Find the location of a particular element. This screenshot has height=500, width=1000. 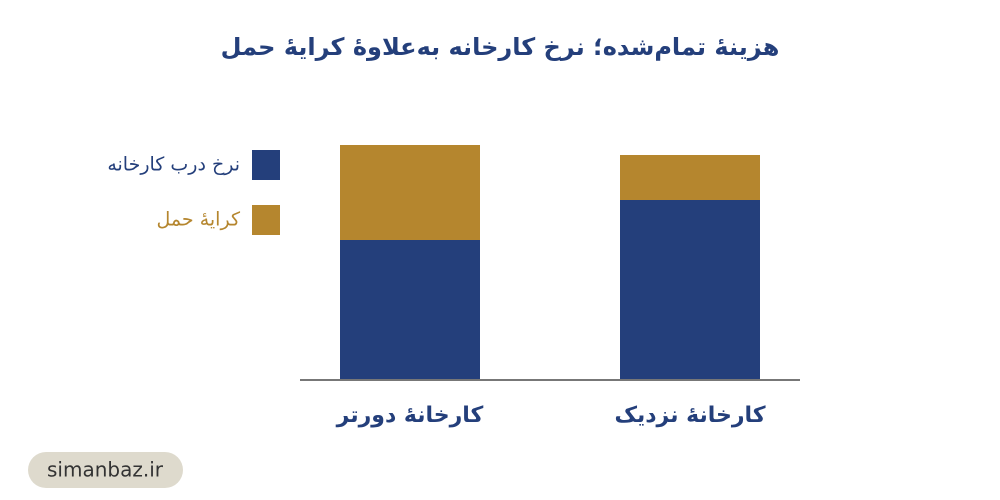

legend-label: نرخ درب کارخانه is located at coordinates (173, 165).